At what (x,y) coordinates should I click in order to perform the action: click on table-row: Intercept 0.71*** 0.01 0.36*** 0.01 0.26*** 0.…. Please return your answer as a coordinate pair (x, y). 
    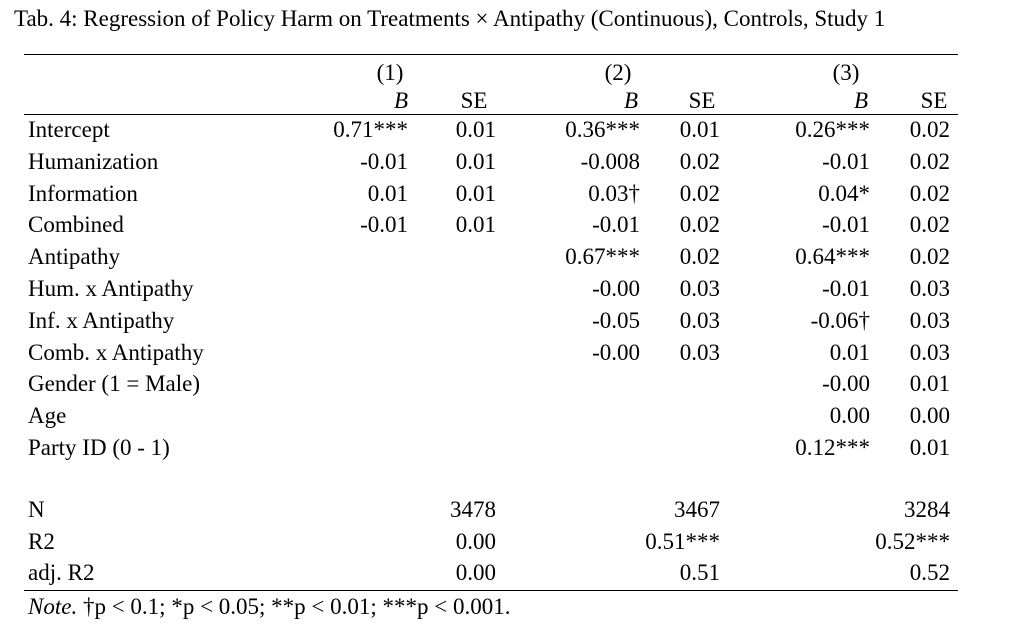
    Looking at the image, I should click on (491, 130).